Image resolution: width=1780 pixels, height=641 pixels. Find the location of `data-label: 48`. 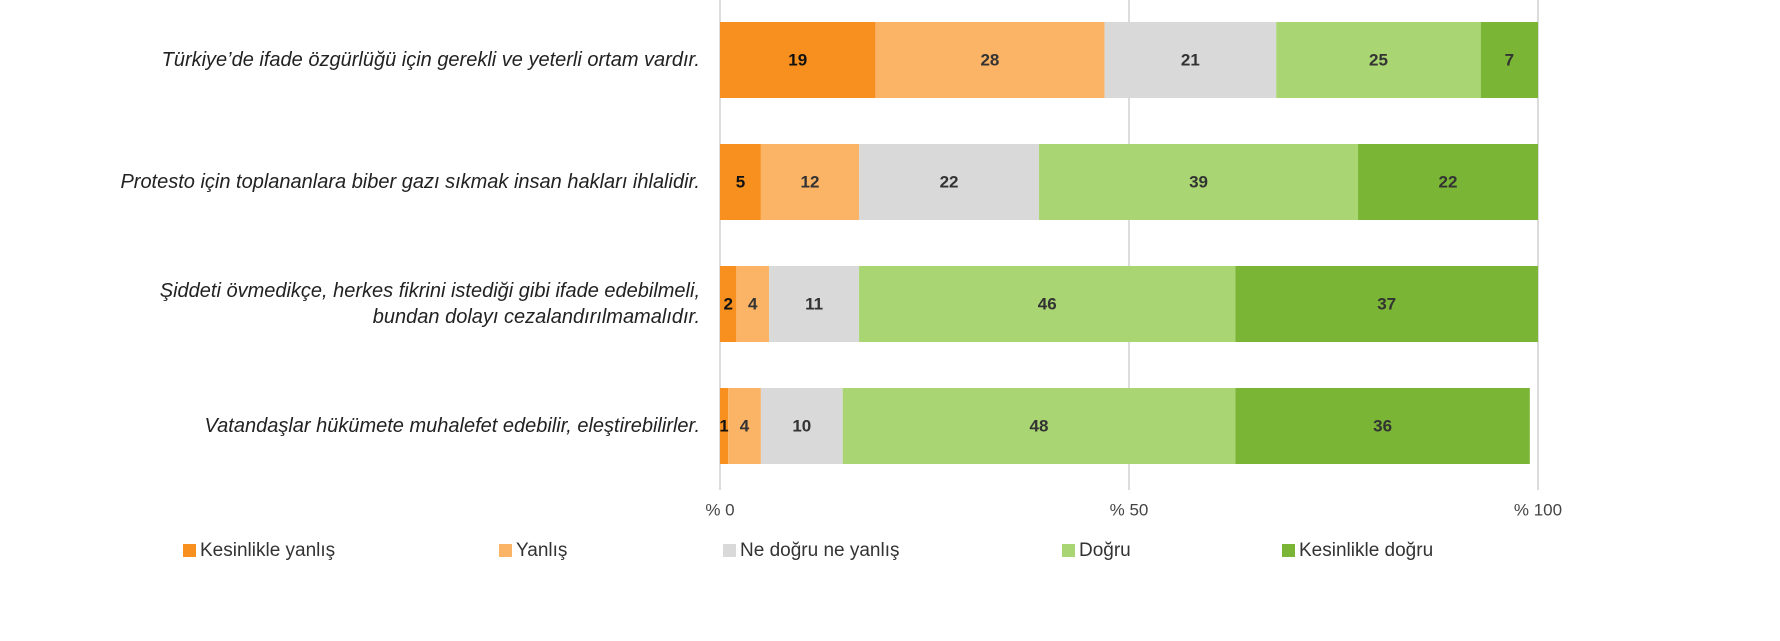

data-label: 48 is located at coordinates (1039, 425).